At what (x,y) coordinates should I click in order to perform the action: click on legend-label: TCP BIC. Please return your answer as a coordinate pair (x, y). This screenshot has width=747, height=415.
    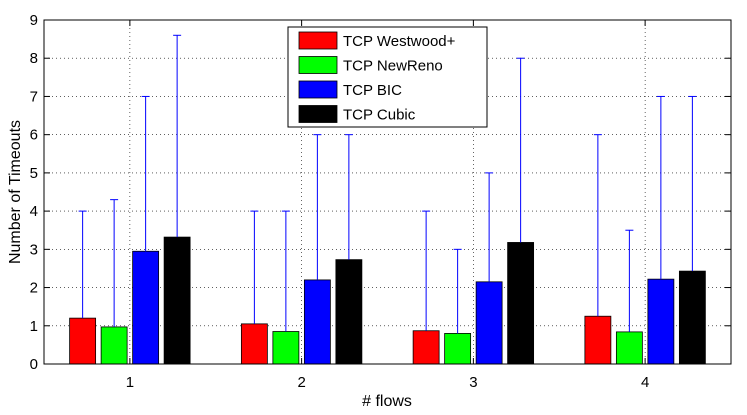
    Looking at the image, I should click on (372, 90).